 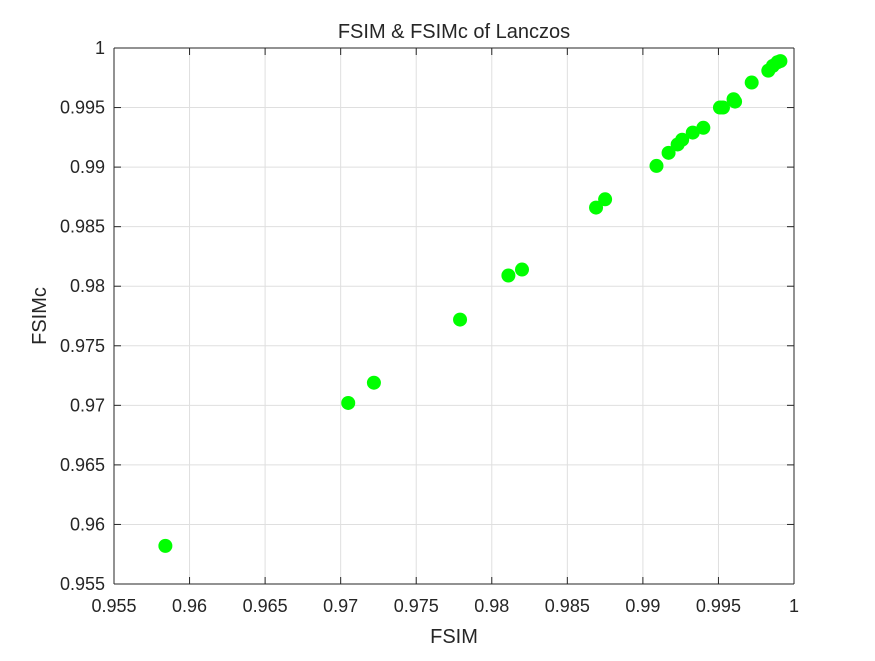 I want to click on y-tick-label: 0.985, so click(x=82, y=227).